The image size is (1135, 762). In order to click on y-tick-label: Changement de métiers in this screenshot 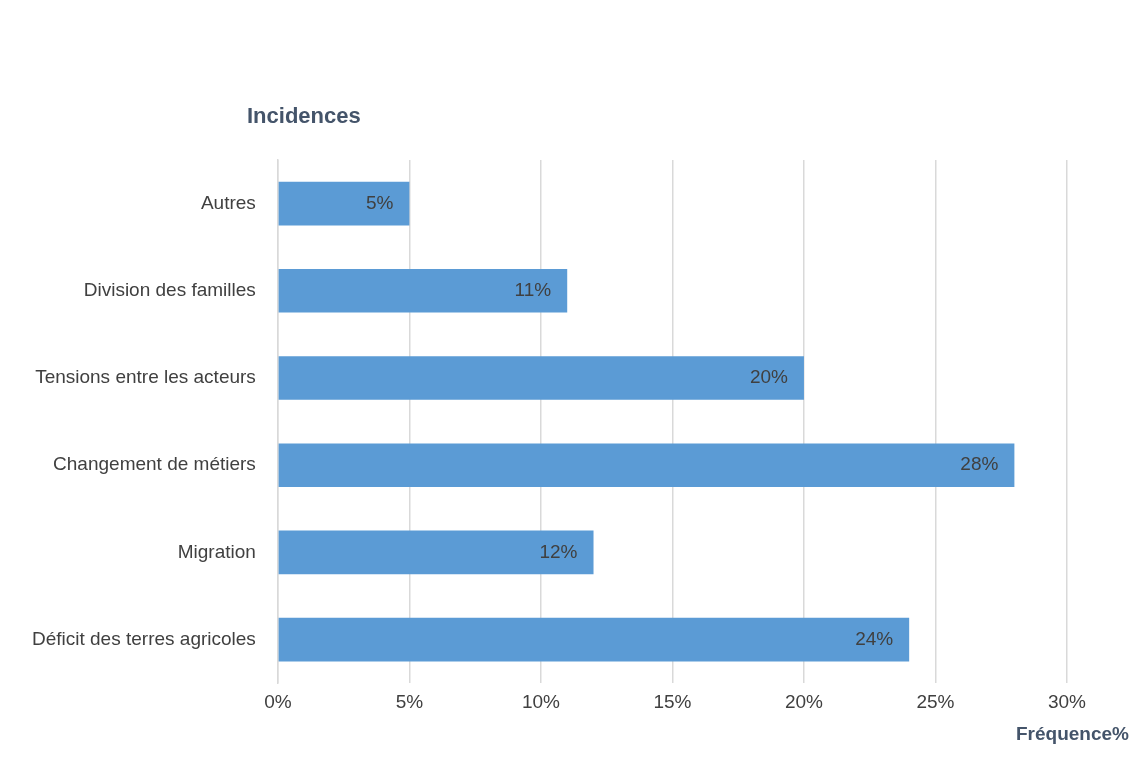, I will do `click(154, 464)`.